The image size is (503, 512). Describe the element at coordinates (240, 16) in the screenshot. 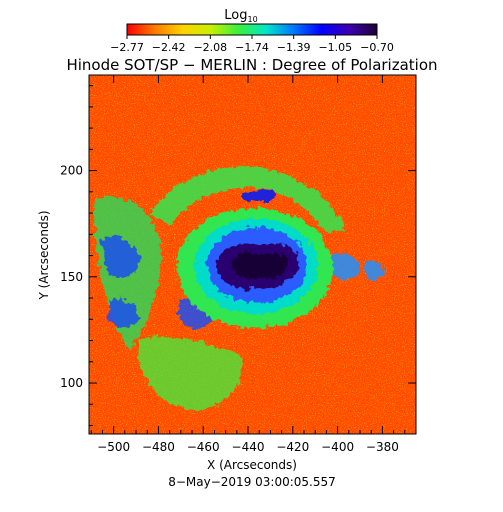

I see `colorbar-label: Log10` at that location.